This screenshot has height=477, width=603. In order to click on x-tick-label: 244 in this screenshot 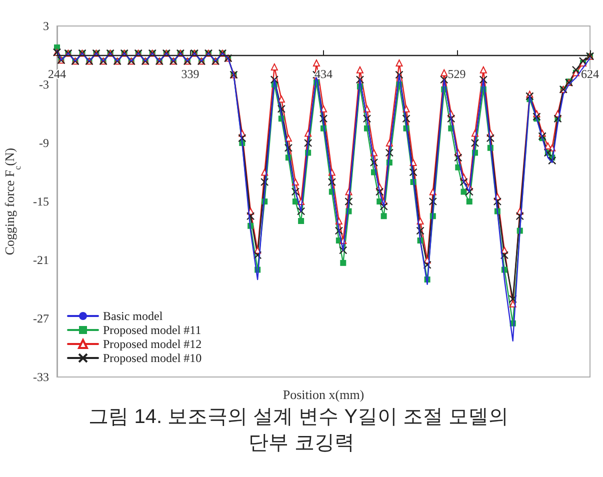, I will do `click(57, 74)`.